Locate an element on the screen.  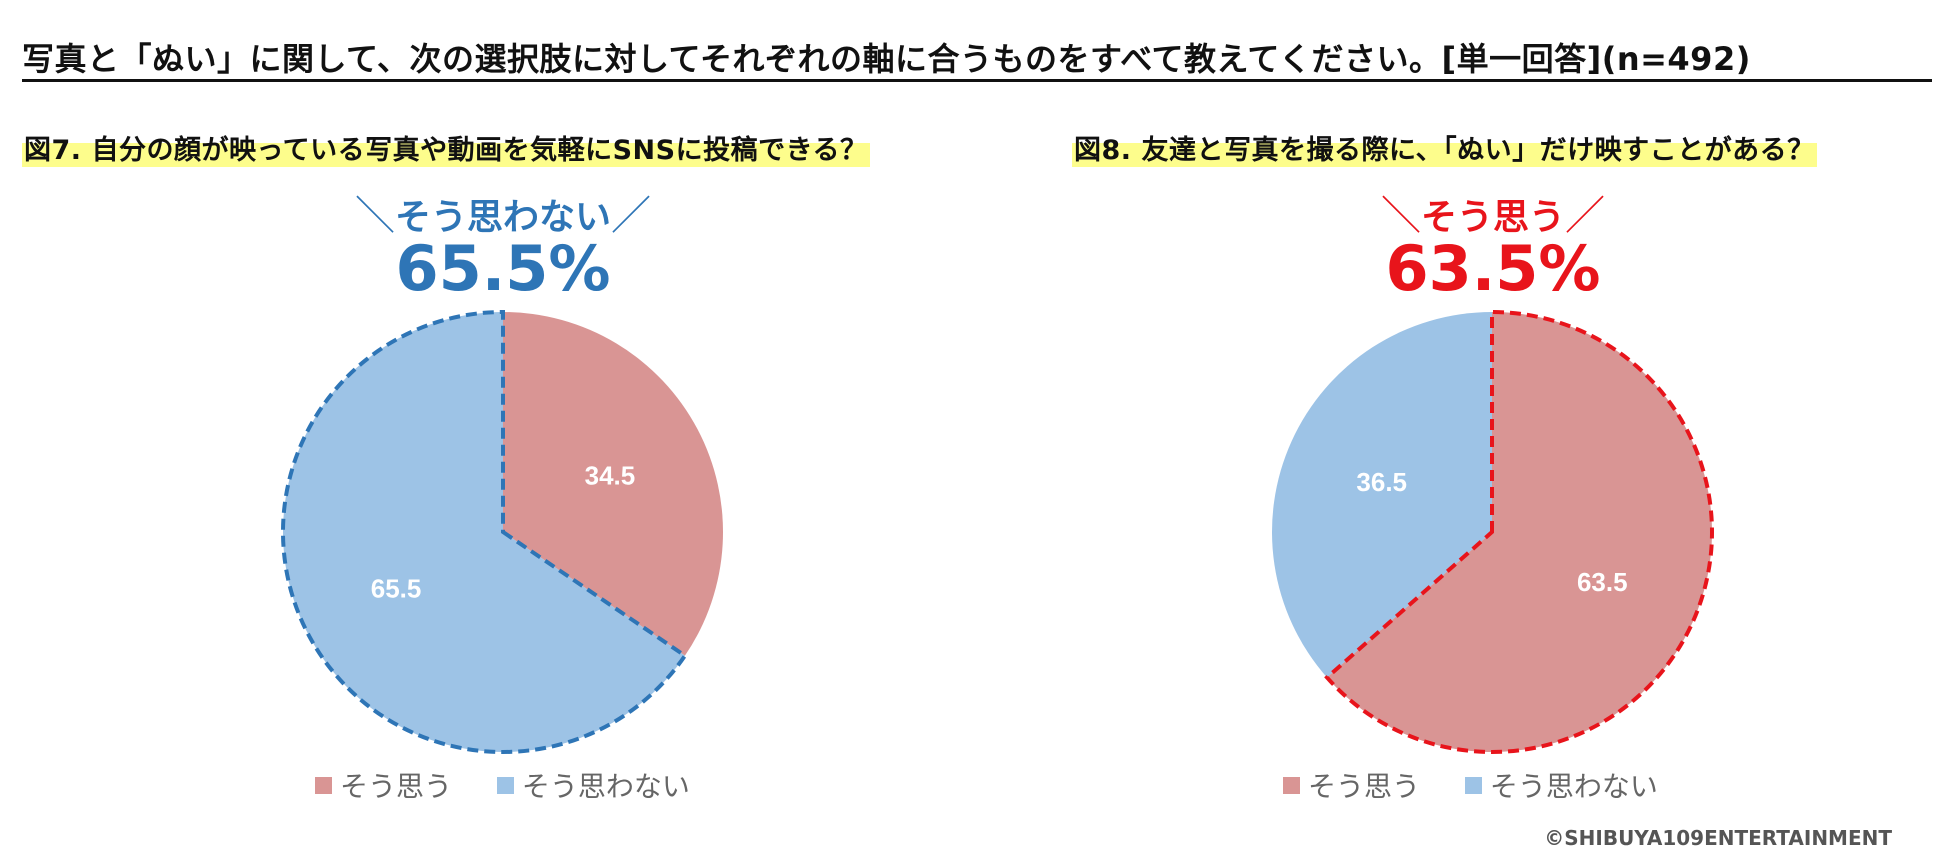
copyright-credit: ©SHIBUYA109ENTERTAINMENT is located at coordinates (1718, 838).